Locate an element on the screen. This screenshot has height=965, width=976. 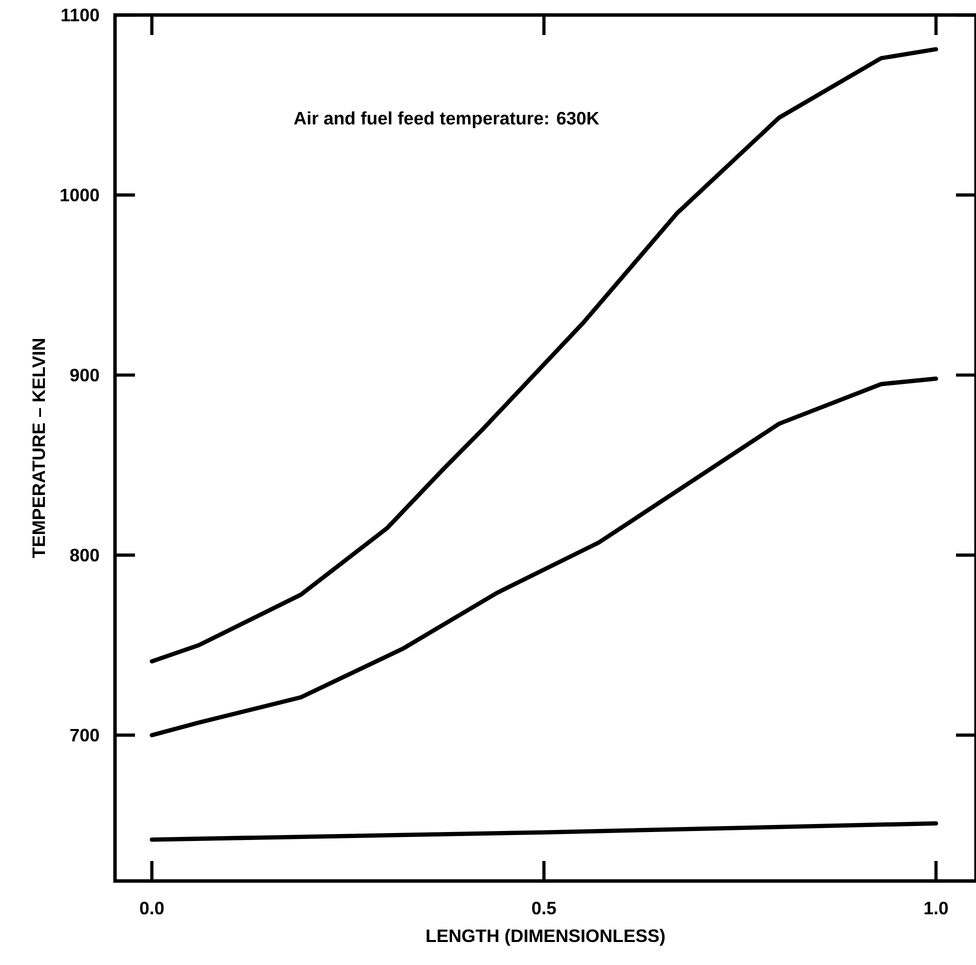
y-tick-label: 800 is located at coordinates (84, 555).